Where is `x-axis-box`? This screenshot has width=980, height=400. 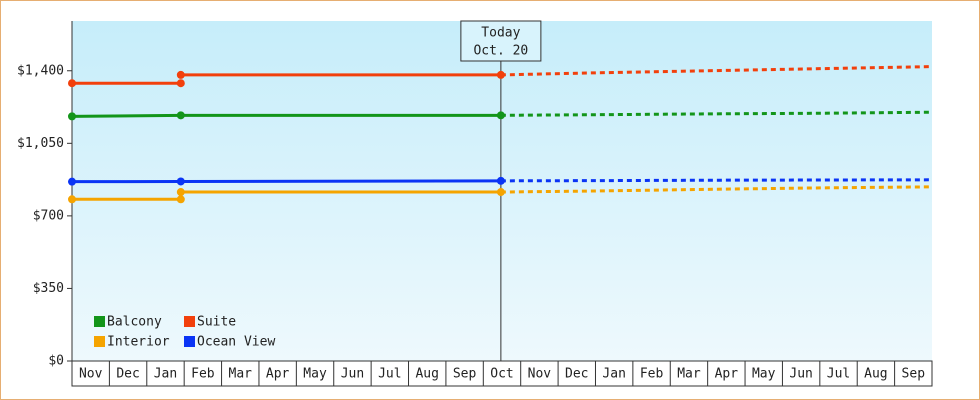 x-axis-box is located at coordinates (502, 373).